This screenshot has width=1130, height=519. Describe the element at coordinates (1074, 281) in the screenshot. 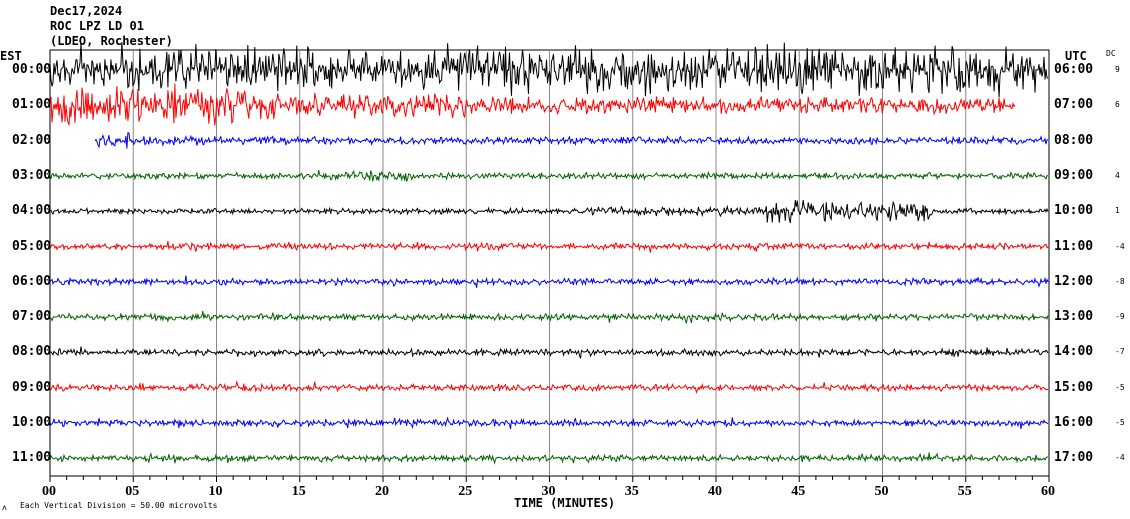

I see `row-utc-label: 12:00` at that location.